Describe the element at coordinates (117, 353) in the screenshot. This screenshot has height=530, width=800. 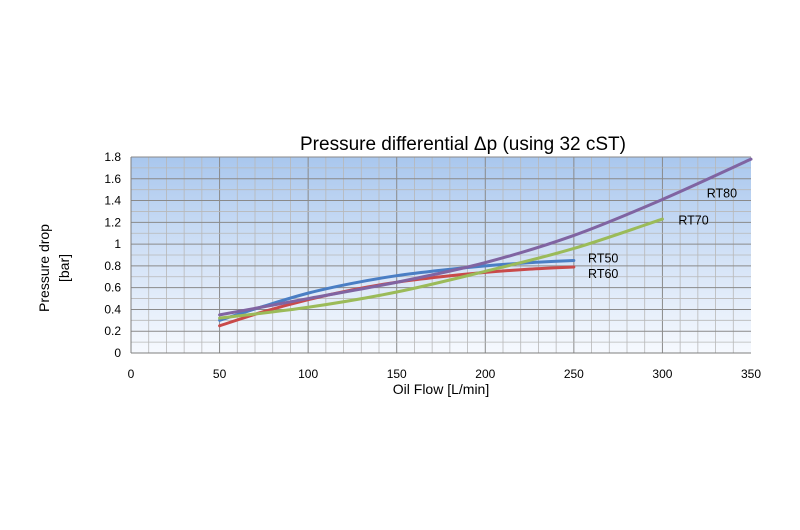
I see `y-tick-label: 0` at that location.